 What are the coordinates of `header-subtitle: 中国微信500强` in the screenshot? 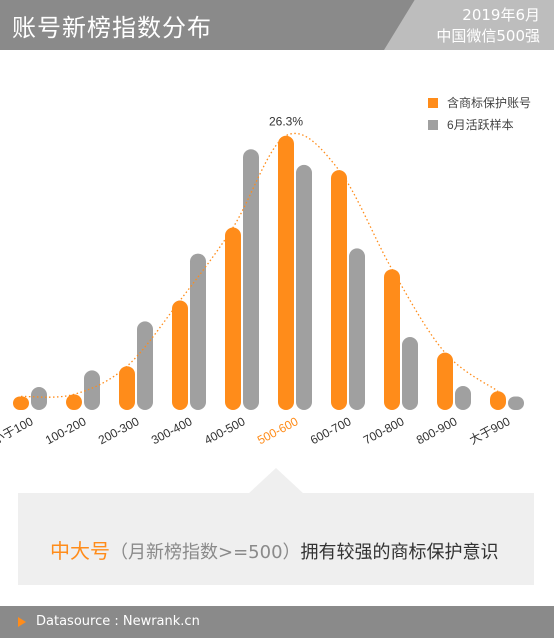 It's located at (488, 36).